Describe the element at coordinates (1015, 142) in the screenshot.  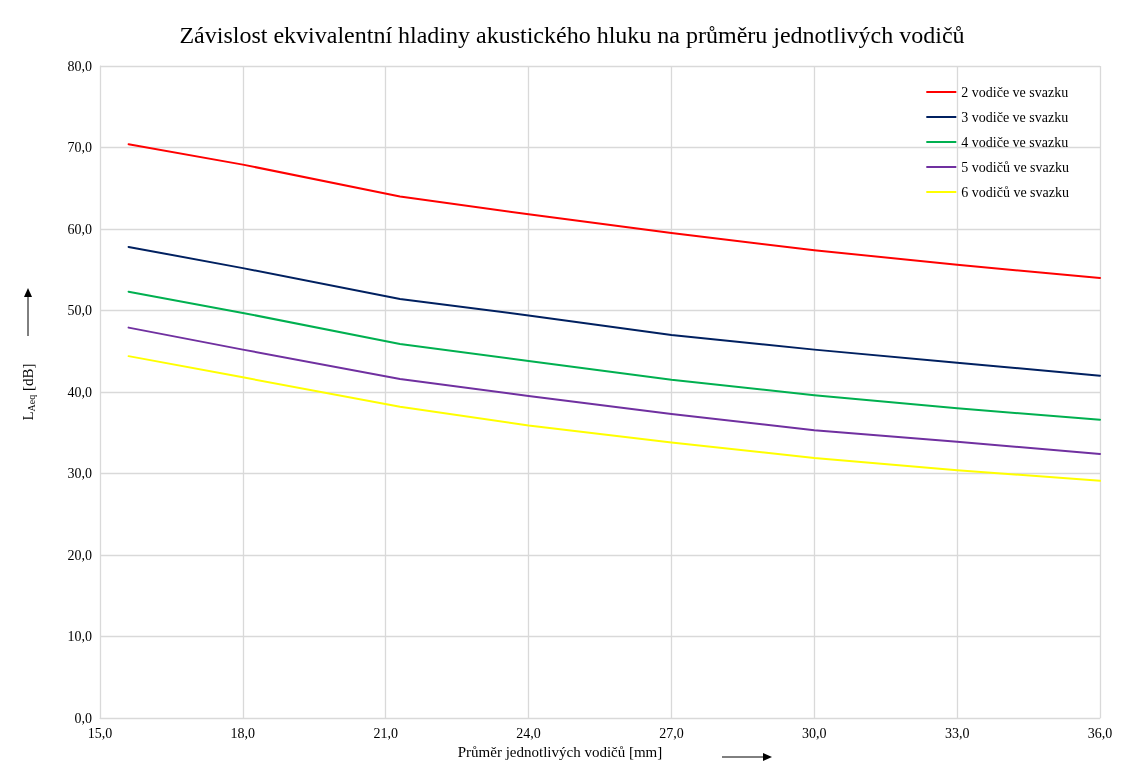
I see `legend-label: 4 vodiče ve svazku` at that location.